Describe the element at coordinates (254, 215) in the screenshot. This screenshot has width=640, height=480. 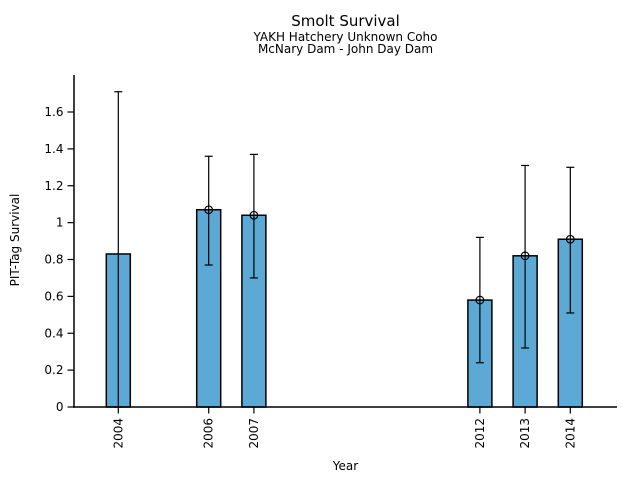
I see `point-marker-2007` at that location.